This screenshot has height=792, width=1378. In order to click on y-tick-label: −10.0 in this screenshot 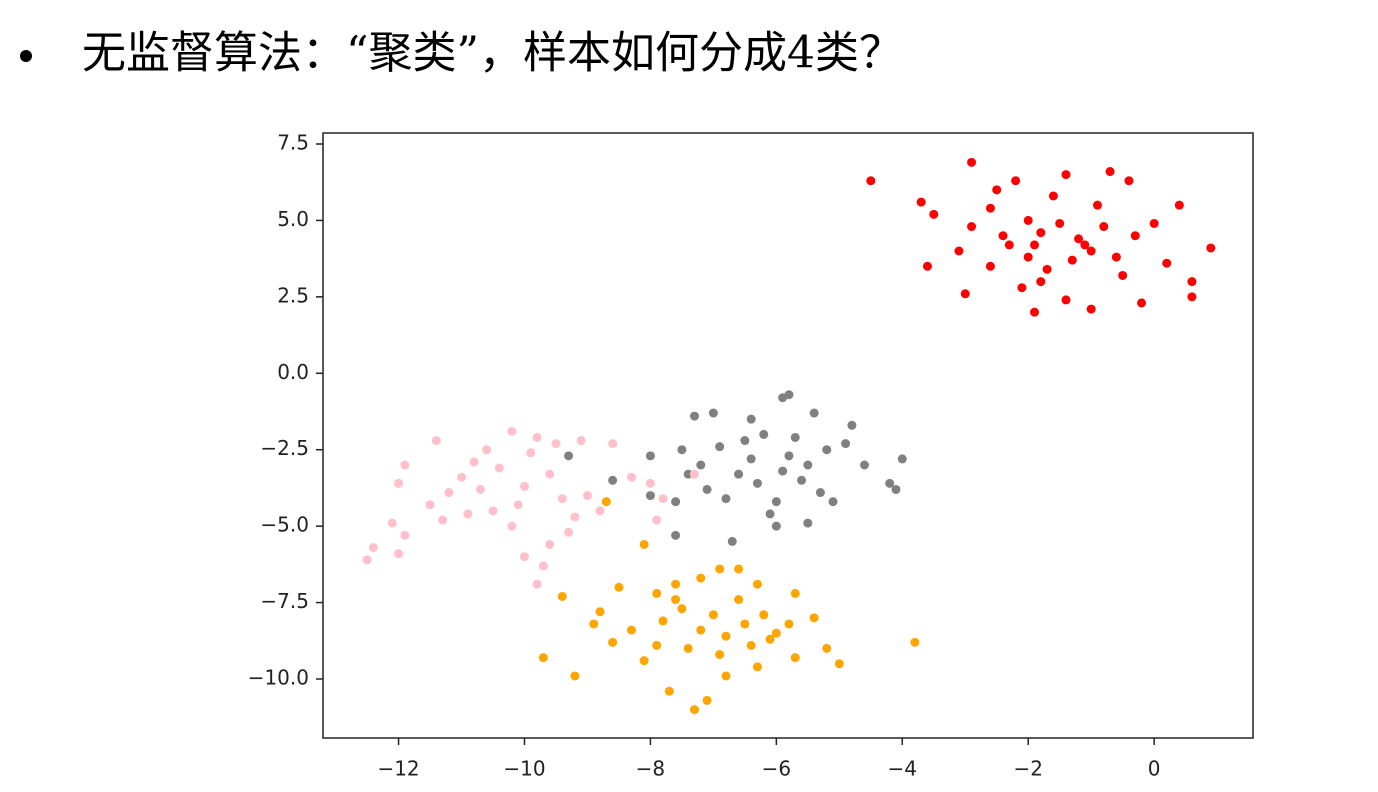, I will do `click(278, 677)`.